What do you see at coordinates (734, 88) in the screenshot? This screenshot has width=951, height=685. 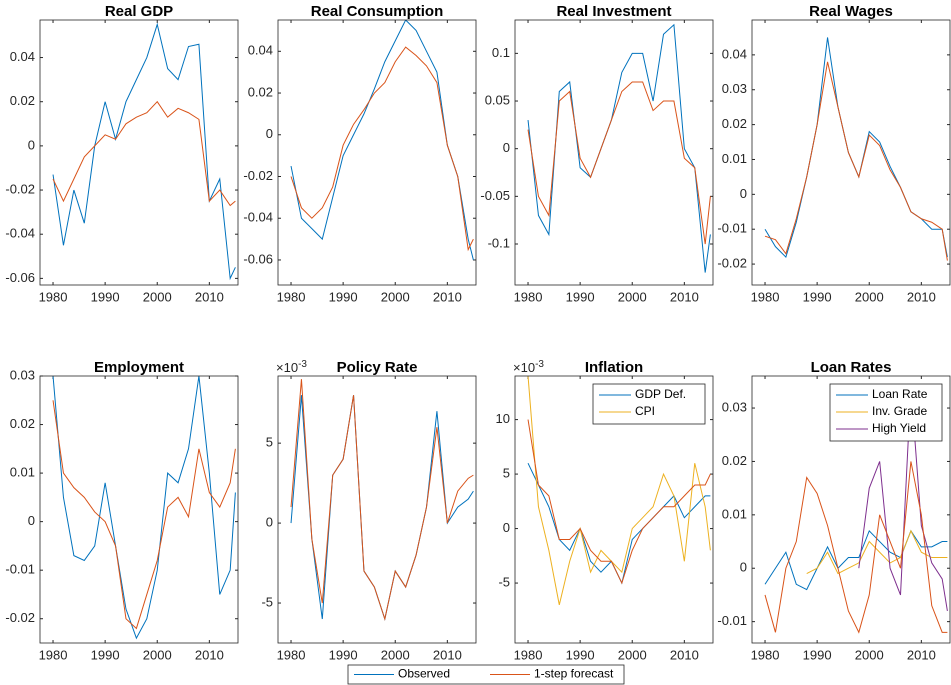 I see `y-tick-label: 0.03` at bounding box center [734, 88].